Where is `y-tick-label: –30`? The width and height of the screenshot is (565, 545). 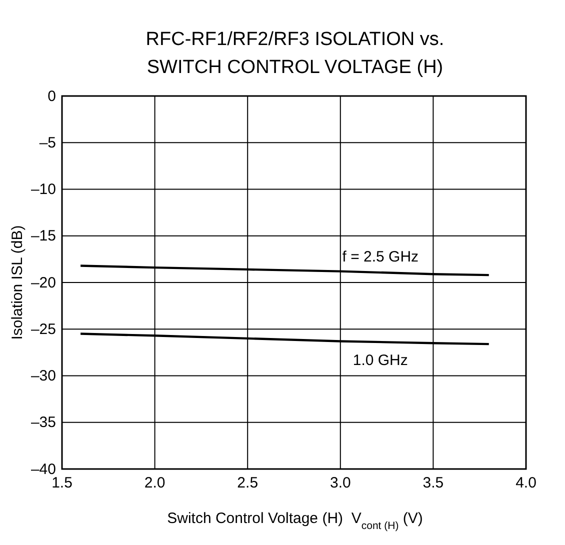
y-tick-label: –30 is located at coordinates (43, 376).